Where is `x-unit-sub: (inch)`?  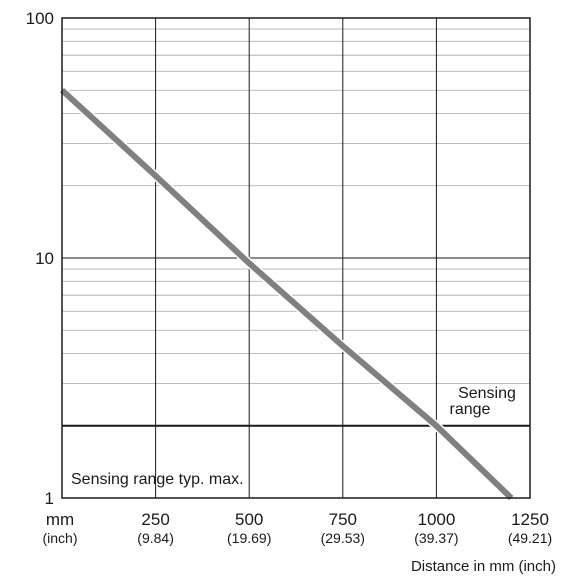 x-unit-sub: (inch) is located at coordinates (59, 538).